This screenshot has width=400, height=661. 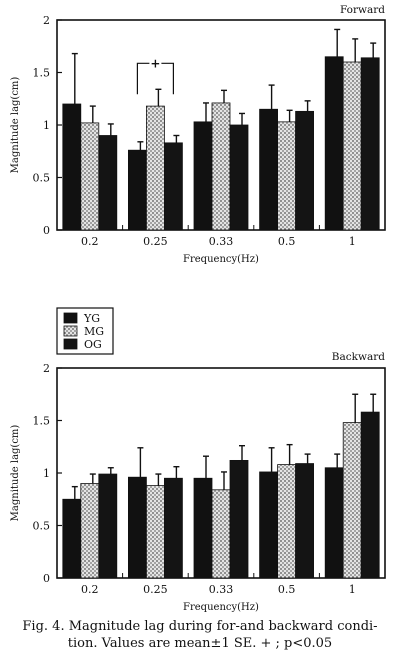 What do you see at coordinates (70, 318) in the screenshot?
I see `legend-swatch-YG` at bounding box center [70, 318].